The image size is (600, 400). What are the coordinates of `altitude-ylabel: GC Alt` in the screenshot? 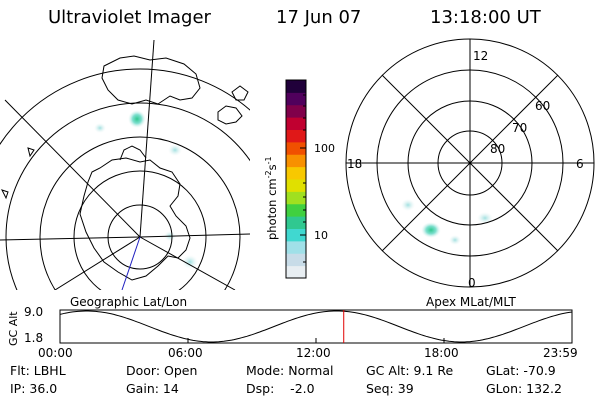 It's located at (13, 328).